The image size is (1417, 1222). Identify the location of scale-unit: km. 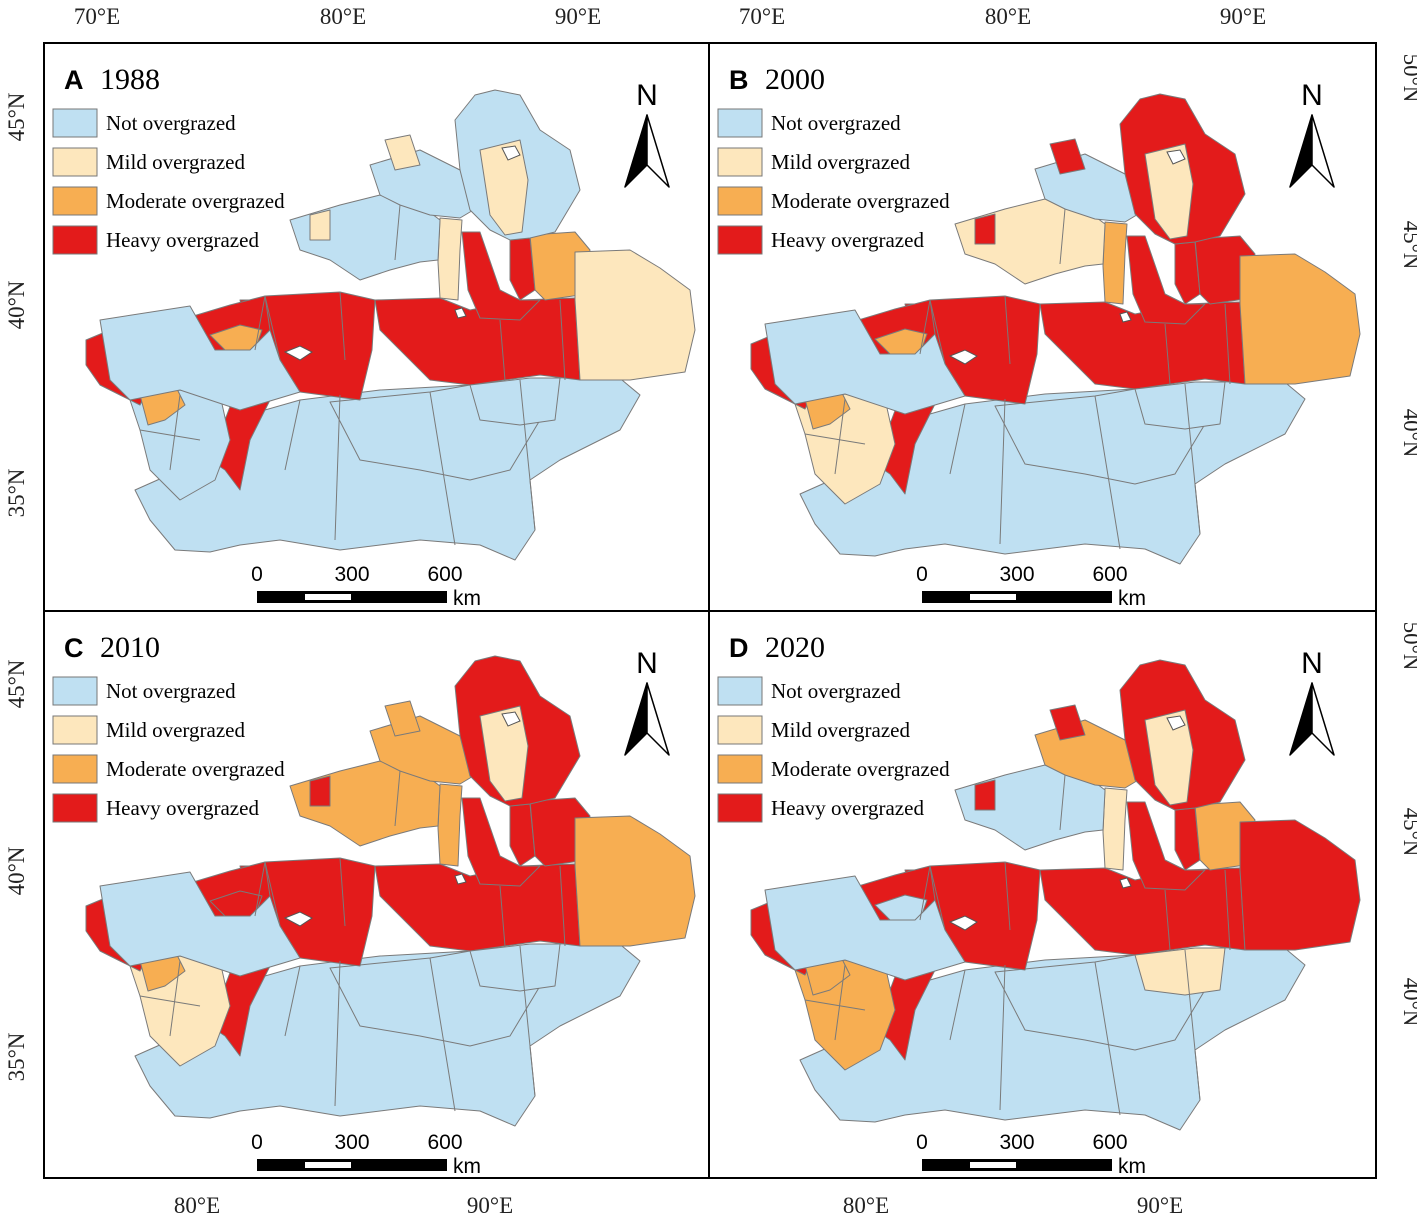
(467, 1166).